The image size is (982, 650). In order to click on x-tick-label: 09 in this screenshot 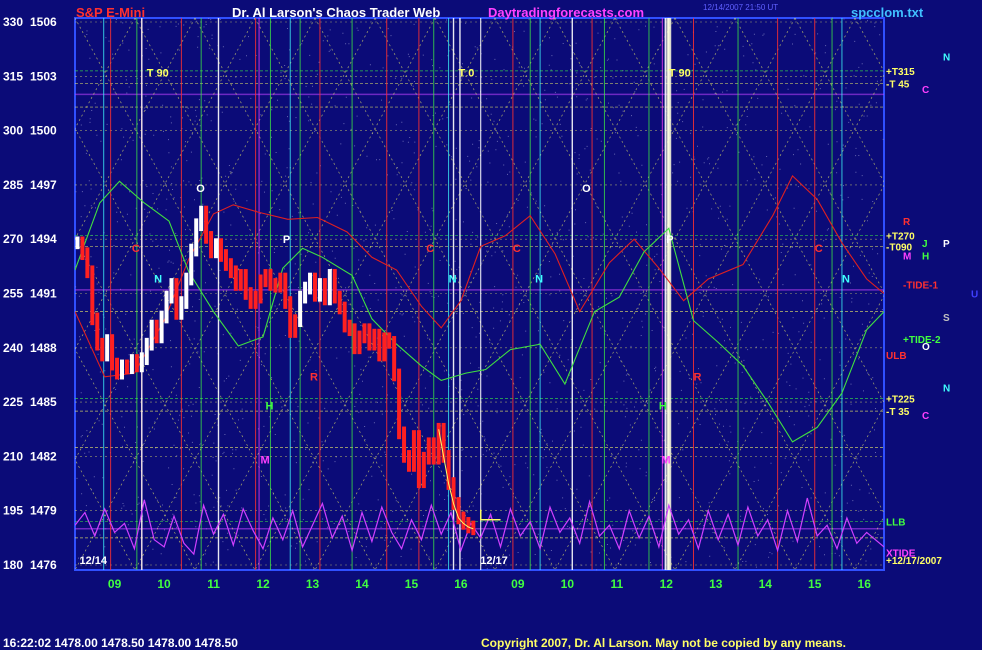, I will do `click(115, 584)`.